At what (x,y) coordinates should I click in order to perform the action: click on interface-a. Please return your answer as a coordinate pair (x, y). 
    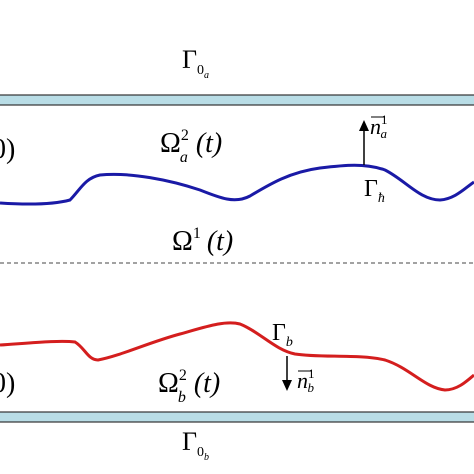
    Looking at the image, I should click on (237, 184).